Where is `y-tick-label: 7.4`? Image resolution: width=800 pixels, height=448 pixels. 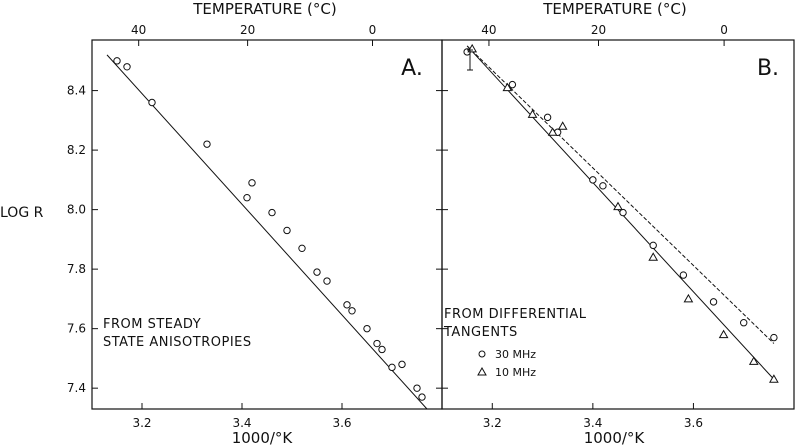
y-tick-label: 7.4 is located at coordinates (76, 388).